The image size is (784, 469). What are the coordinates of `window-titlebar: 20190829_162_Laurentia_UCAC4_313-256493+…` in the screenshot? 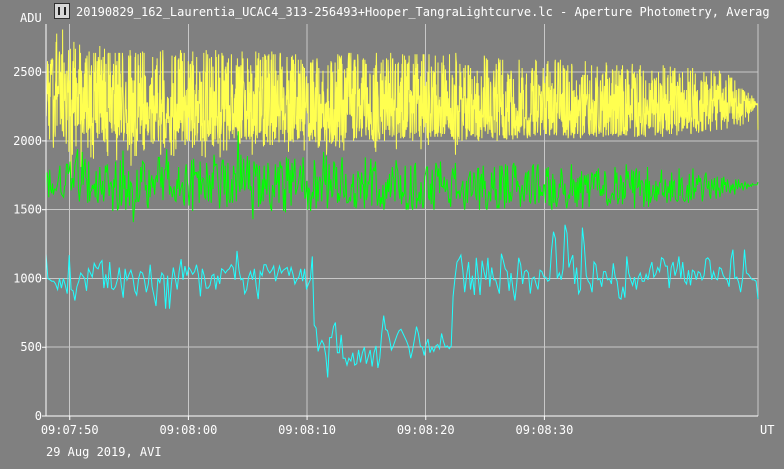 It's located at (392, 12).